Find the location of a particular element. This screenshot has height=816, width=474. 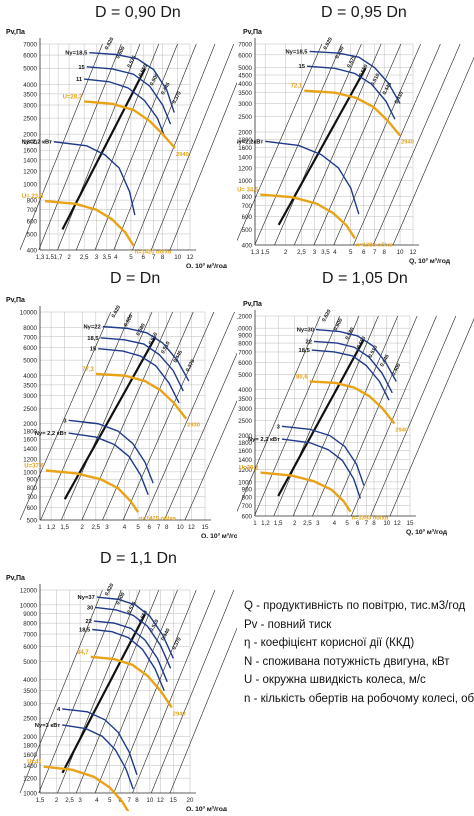

efficiency-label: 0.370 is located at coordinates (190, 366).